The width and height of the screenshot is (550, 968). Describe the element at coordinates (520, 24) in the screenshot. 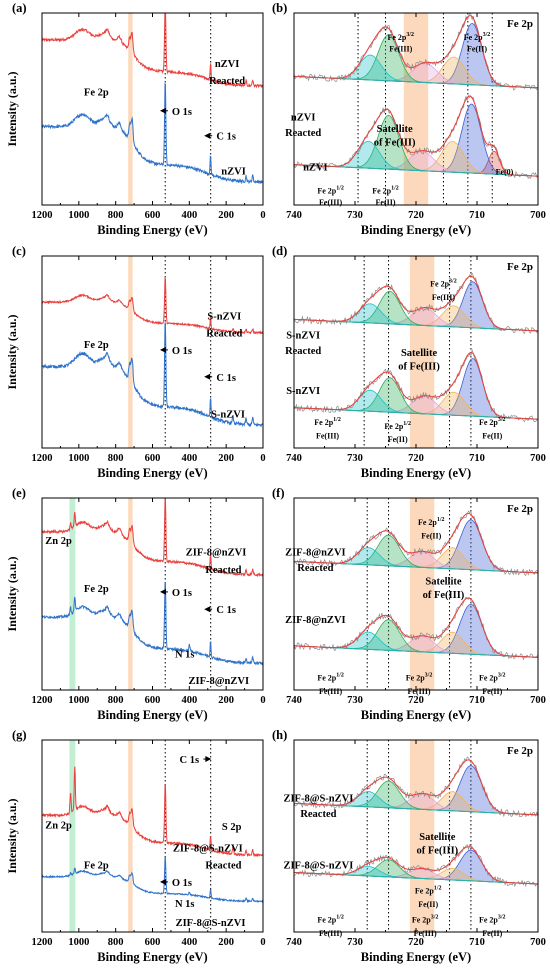

I see `panel-title: Fe 2p` at that location.